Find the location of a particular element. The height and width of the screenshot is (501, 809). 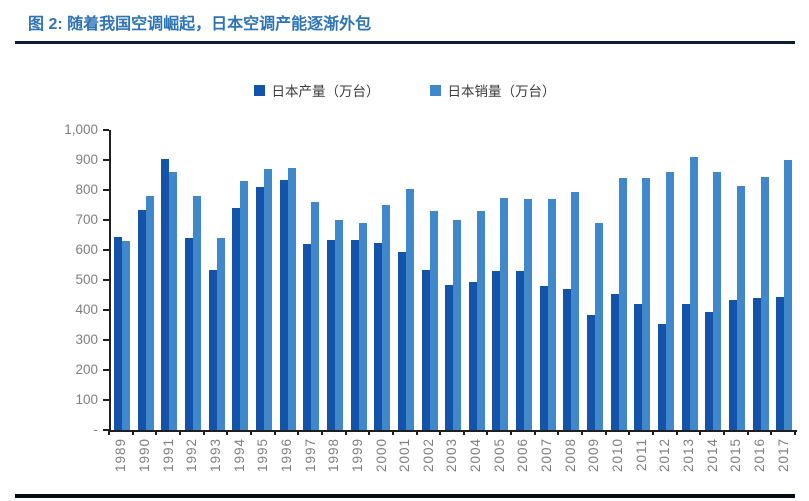

bar-group-1998 is located at coordinates (334, 325).